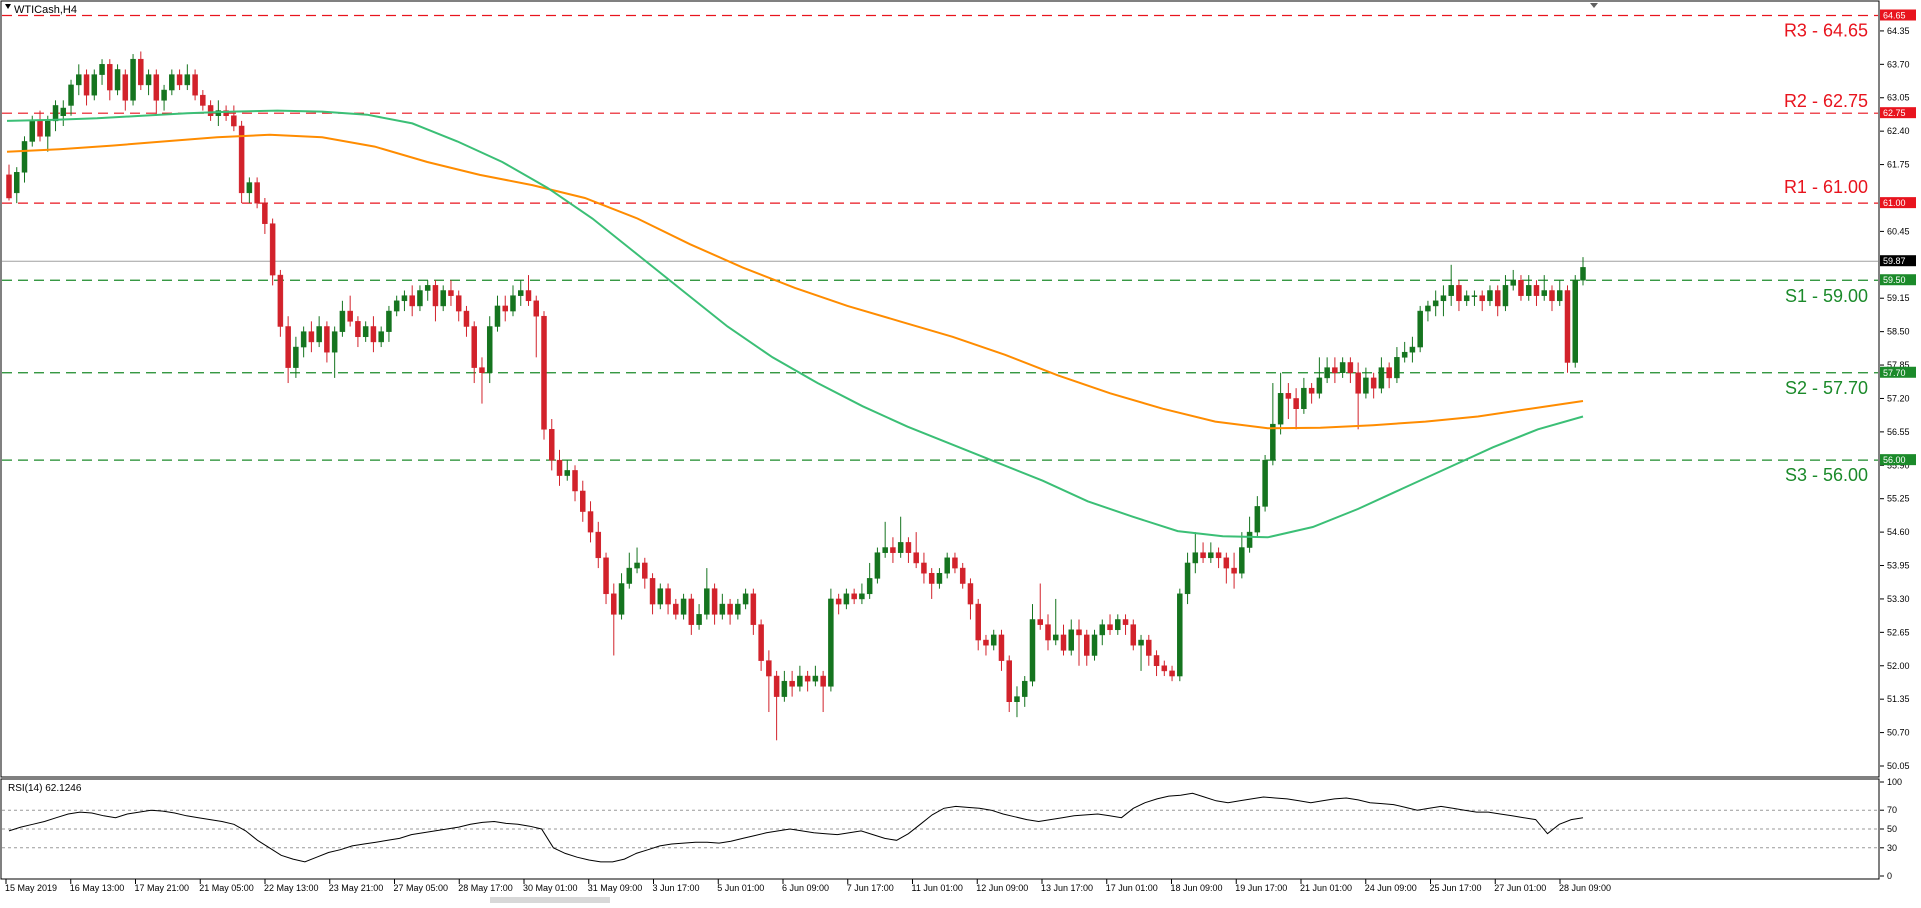  What do you see at coordinates (1826, 475) in the screenshot?
I see `level-label: S3 - 56.00` at bounding box center [1826, 475].